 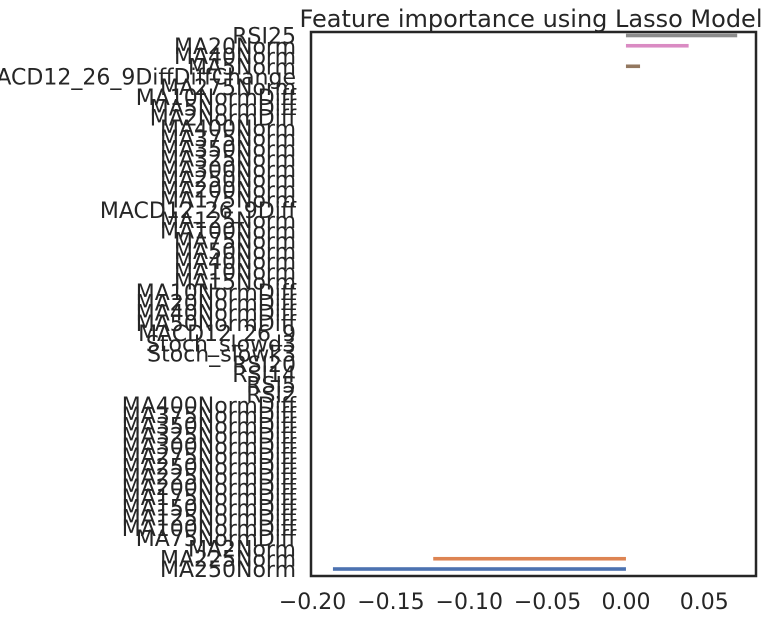 What do you see at coordinates (228, 129) in the screenshot?
I see `y-tick-label-9: MA400Norm` at bounding box center [228, 129].